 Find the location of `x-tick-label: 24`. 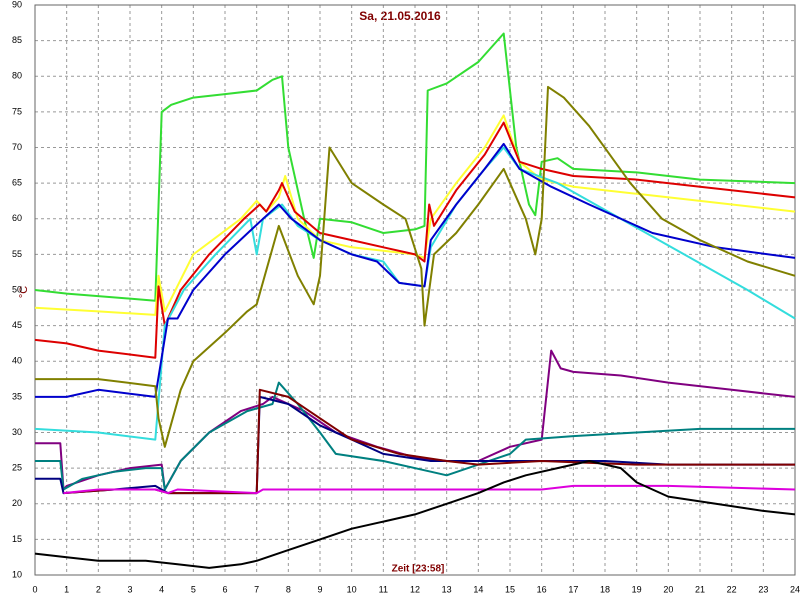

x-tick-label: 24 is located at coordinates (795, 589).